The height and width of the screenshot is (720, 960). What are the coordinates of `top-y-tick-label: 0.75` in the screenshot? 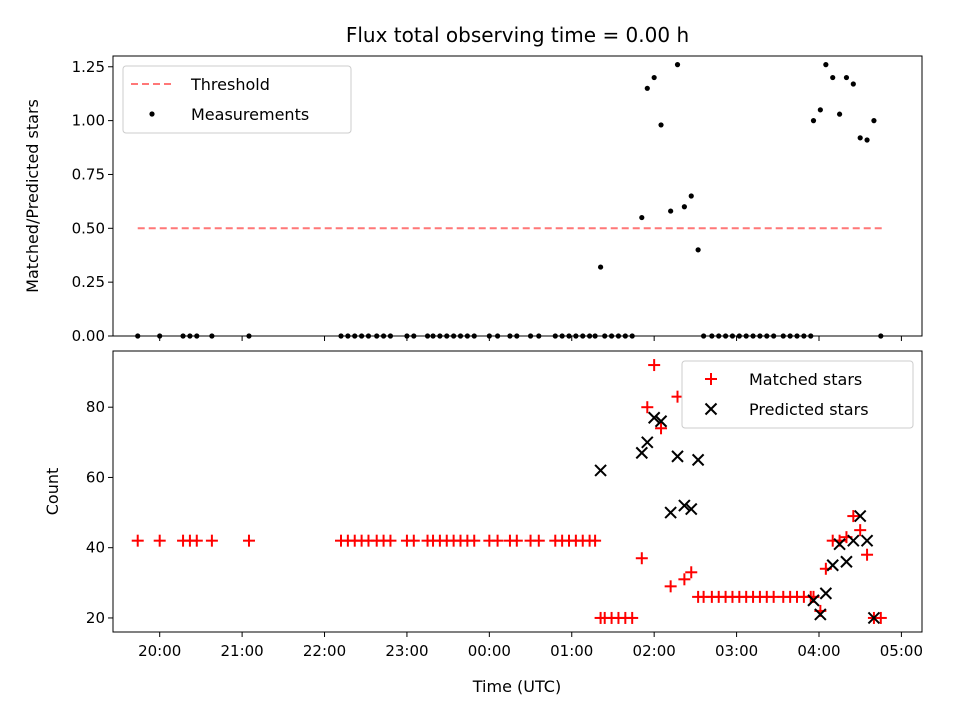 It's located at (88, 174).